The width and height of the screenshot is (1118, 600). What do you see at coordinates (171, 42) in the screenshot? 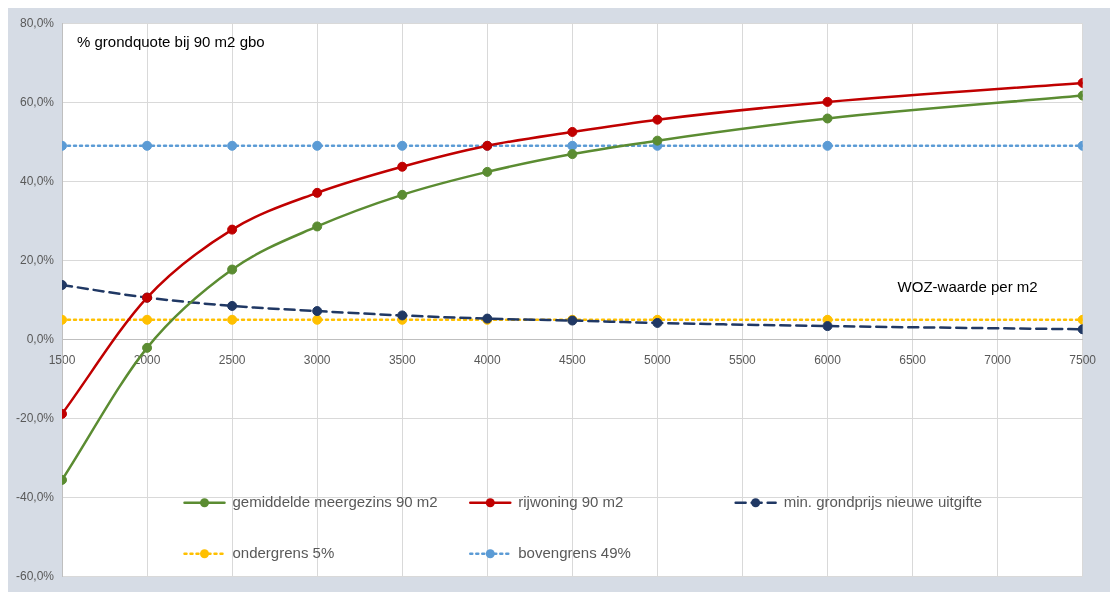
I see `y-axis-title: % grondquote bij 90 m2 gbo` at bounding box center [171, 42].